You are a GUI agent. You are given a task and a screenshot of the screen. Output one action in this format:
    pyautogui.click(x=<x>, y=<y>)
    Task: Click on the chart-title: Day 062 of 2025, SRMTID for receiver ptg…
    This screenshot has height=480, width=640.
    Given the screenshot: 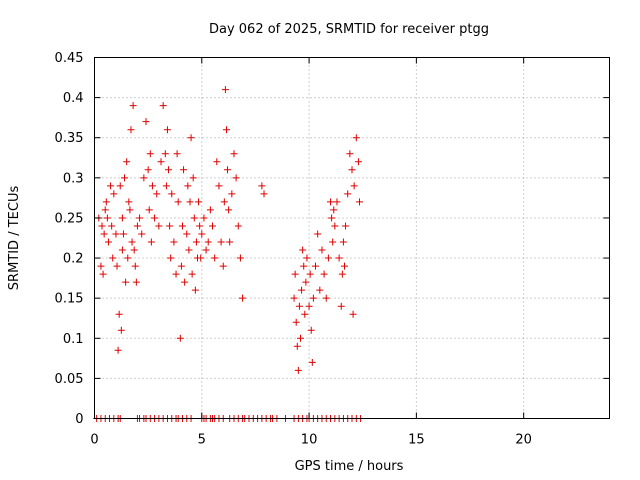 What is the action you would take?
    pyautogui.click(x=349, y=29)
    